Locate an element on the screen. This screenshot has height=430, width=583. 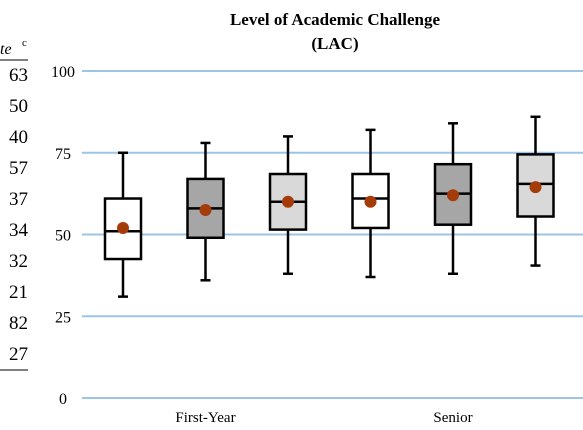
table-value: 34 is located at coordinates (19, 230).